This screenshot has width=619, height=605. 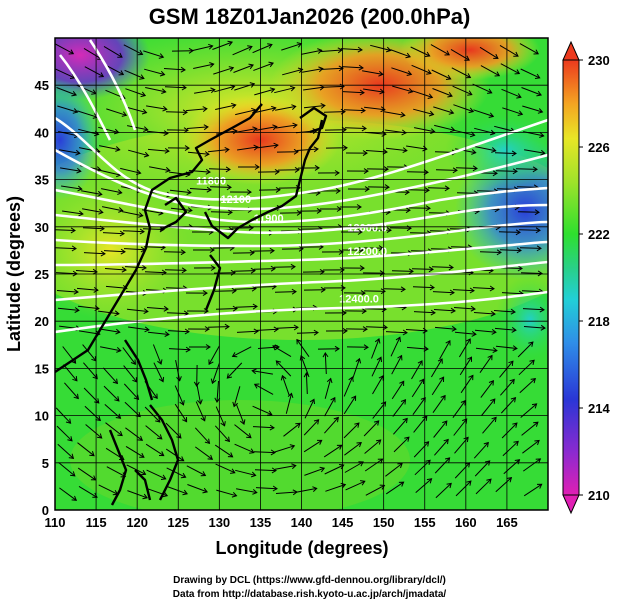 What do you see at coordinates (507, 522) in the screenshot?
I see `x-tick-label: 165` at bounding box center [507, 522].